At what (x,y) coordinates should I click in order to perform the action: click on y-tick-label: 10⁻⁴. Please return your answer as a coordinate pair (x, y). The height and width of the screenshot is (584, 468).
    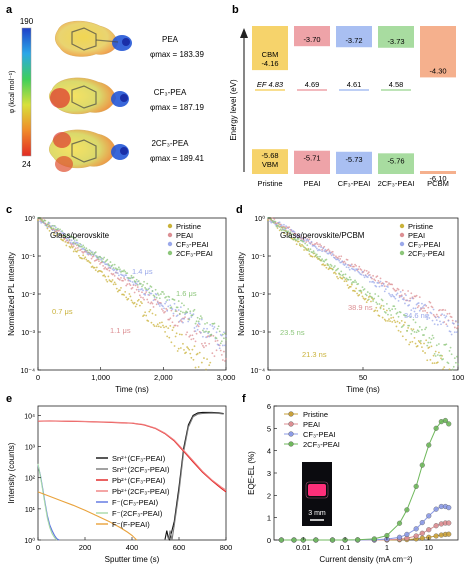
    Looking at the image, I should click on (258, 371).